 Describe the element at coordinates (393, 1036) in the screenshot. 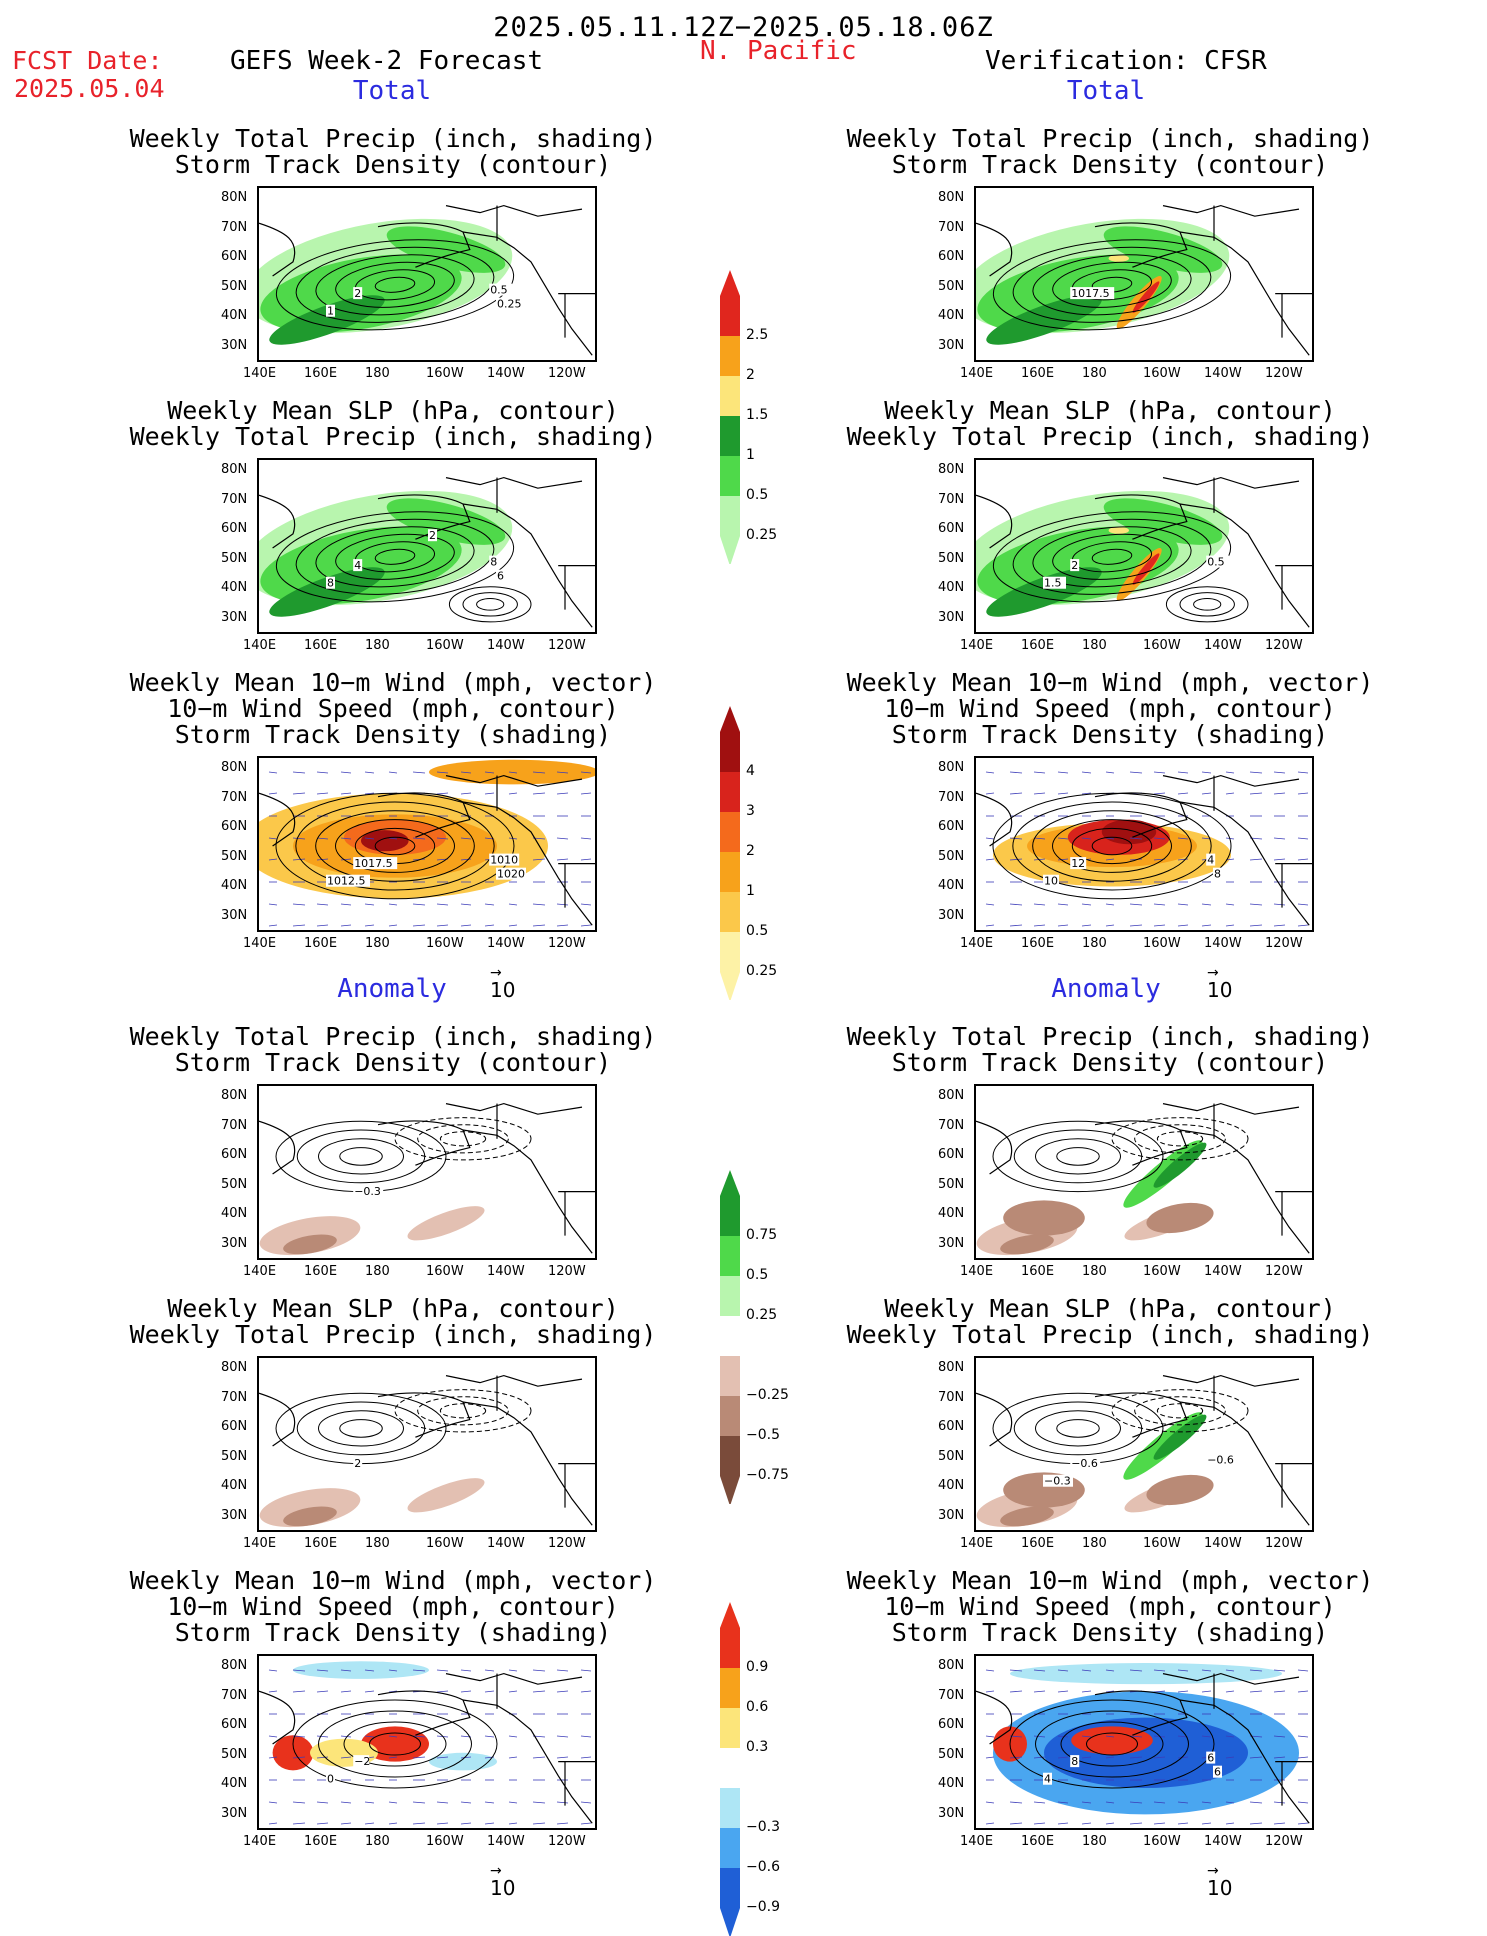

I see `panel-title-line: Weekly Total Precip (inch, shading)` at that location.